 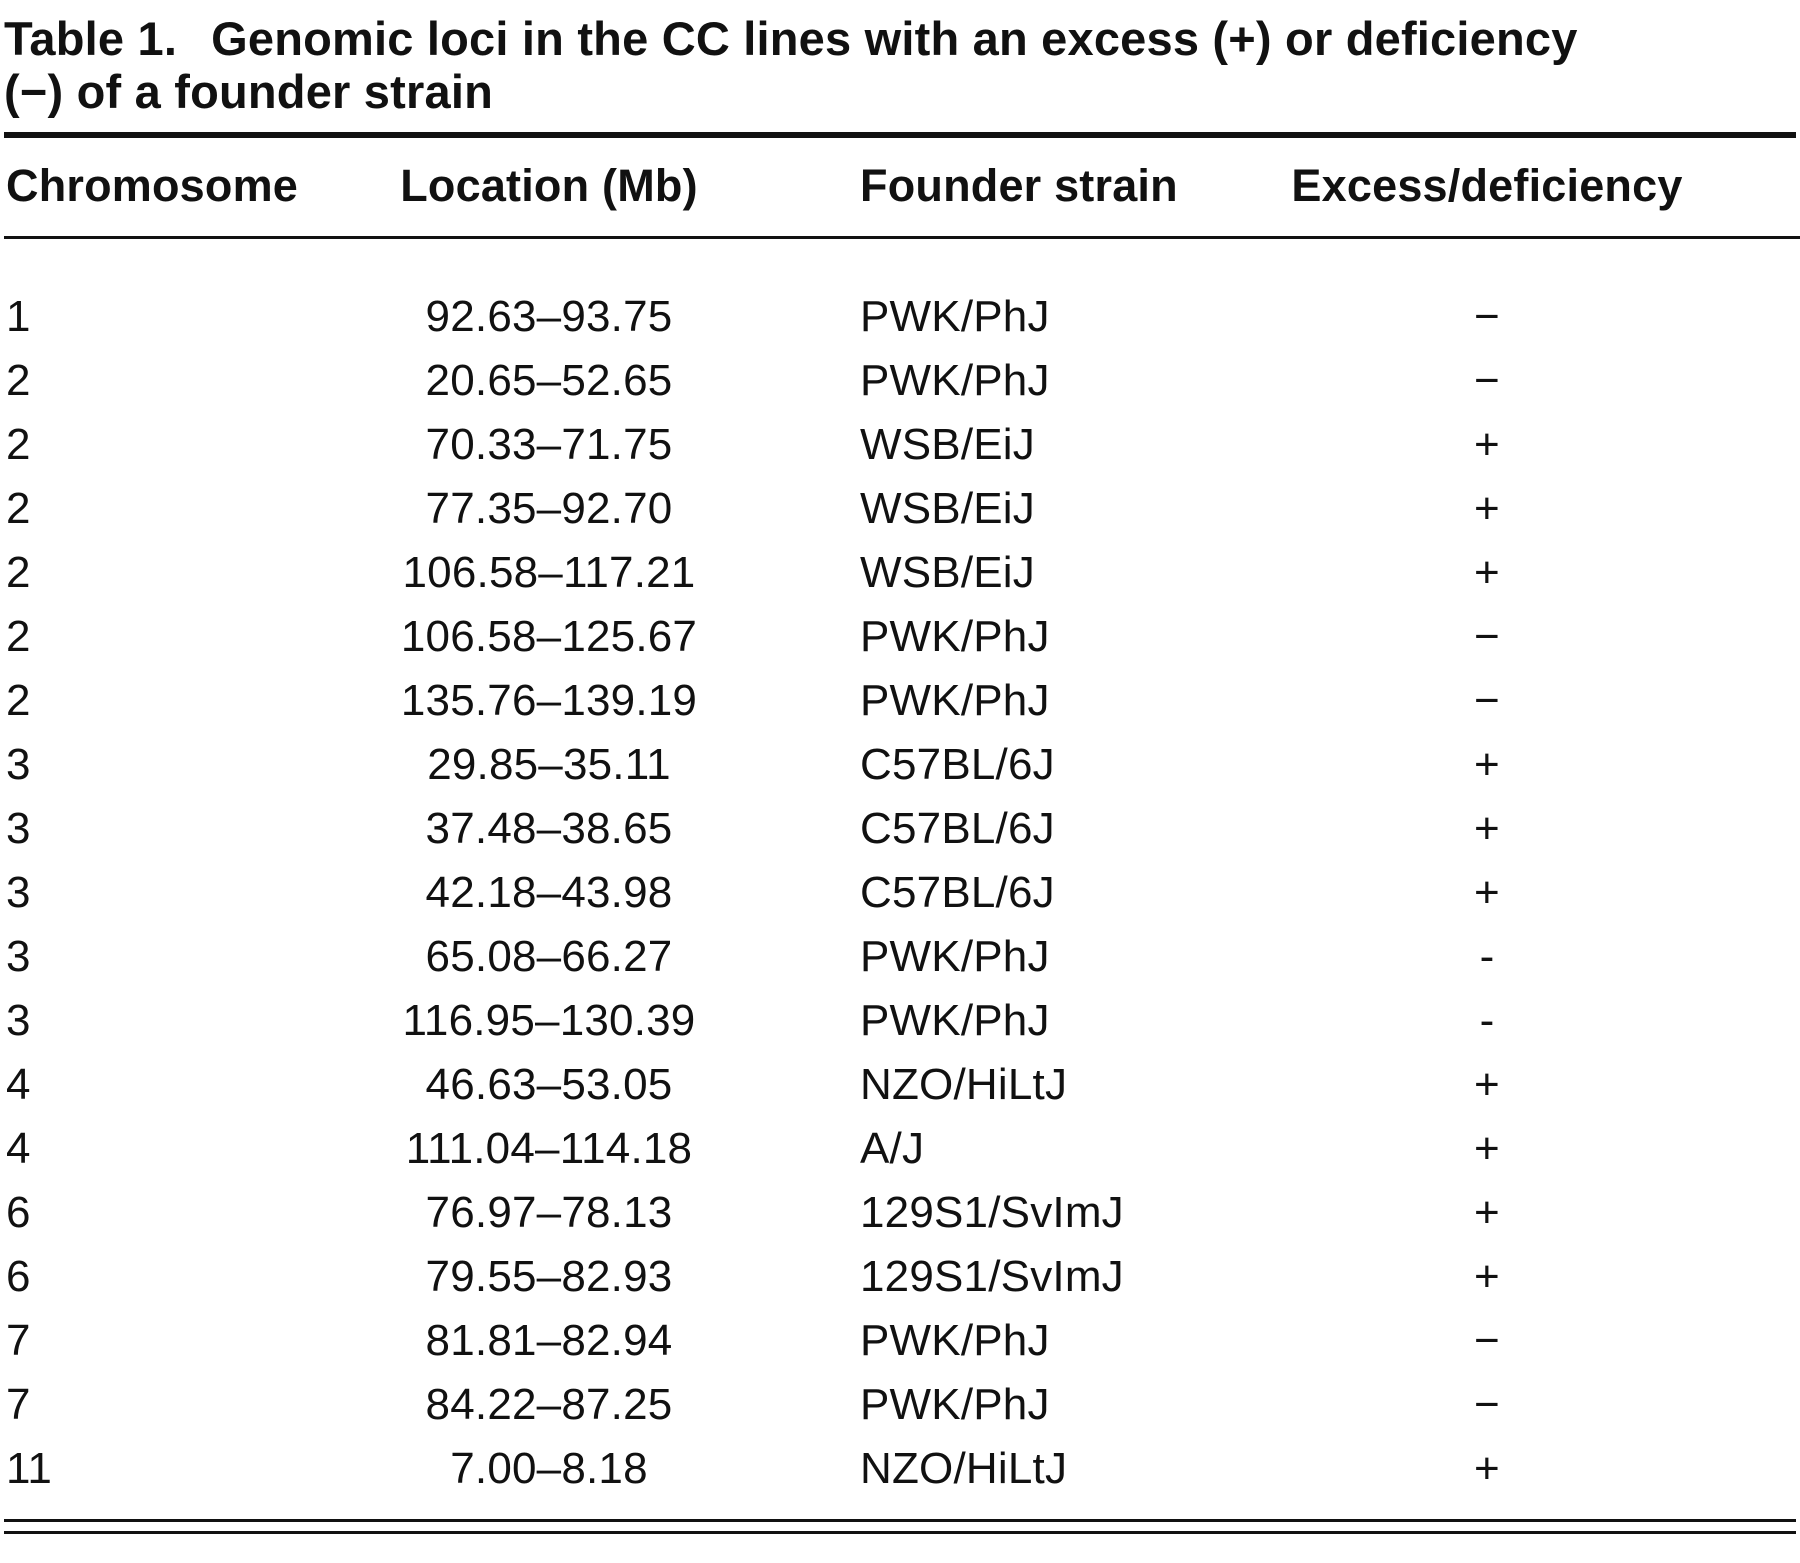 I want to click on table-row: 7 81.81–82.94 PWK/PhJ −, so click(x=902, y=1341).